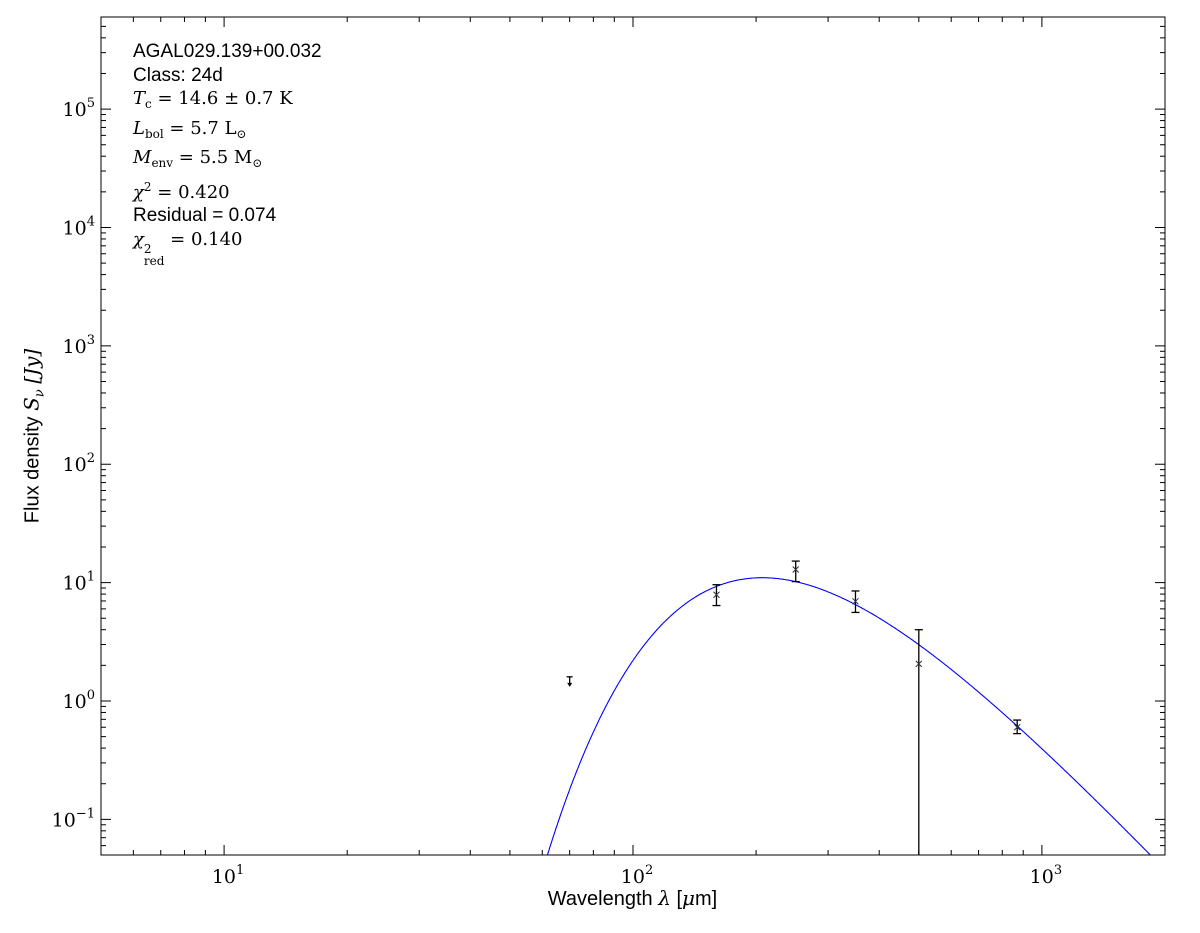  Describe the element at coordinates (79, 108) in the screenshot. I see `y-tick-label: 10⁵` at that location.